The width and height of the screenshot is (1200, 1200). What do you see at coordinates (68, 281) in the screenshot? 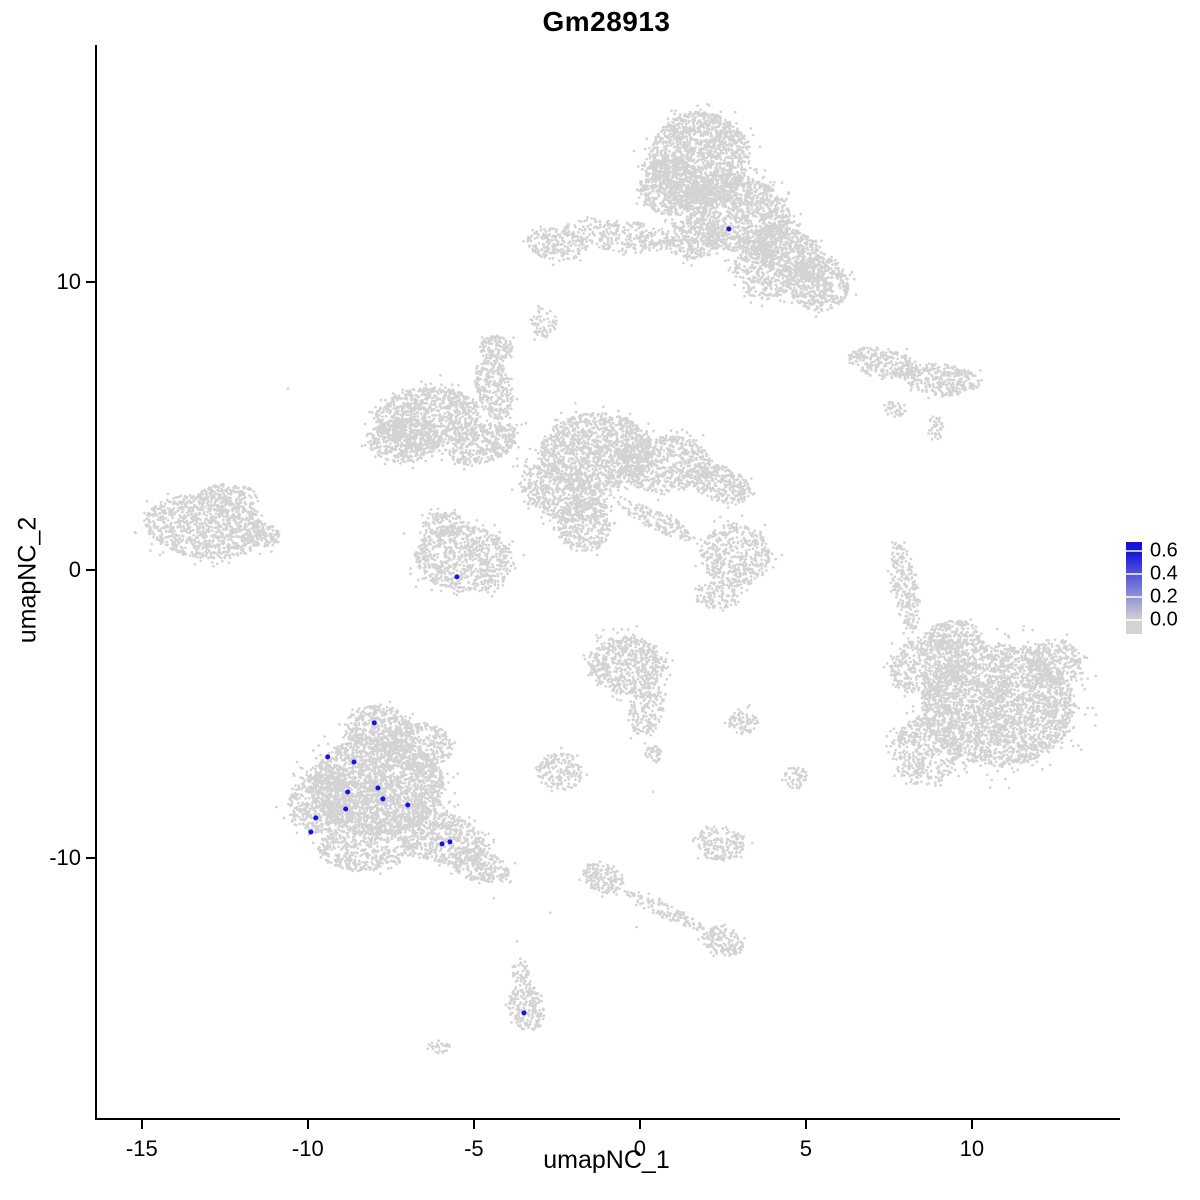
I see `y-axis-tick-label: 10` at bounding box center [68, 281].